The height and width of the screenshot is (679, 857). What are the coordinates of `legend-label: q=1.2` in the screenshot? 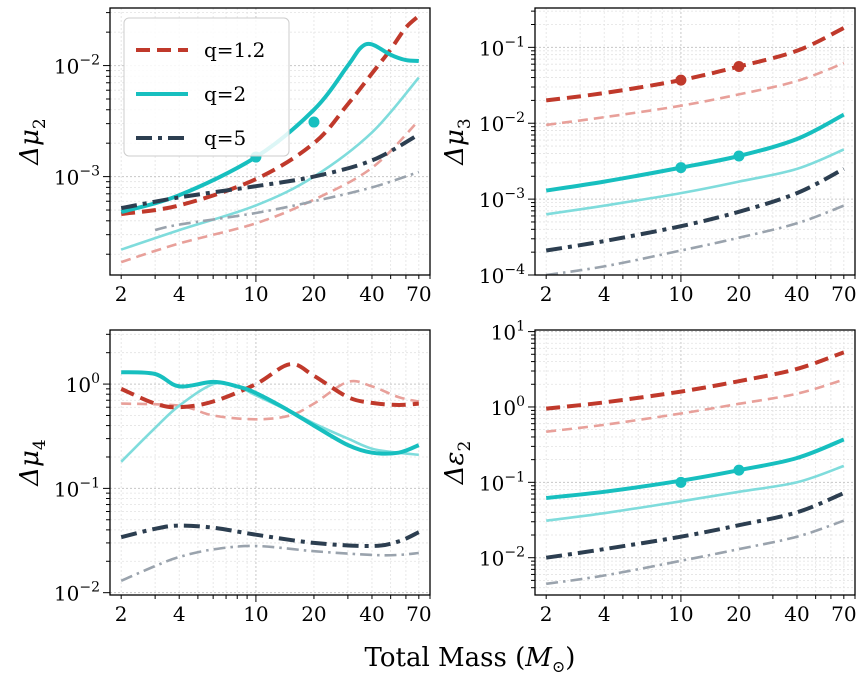 It's located at (234, 50).